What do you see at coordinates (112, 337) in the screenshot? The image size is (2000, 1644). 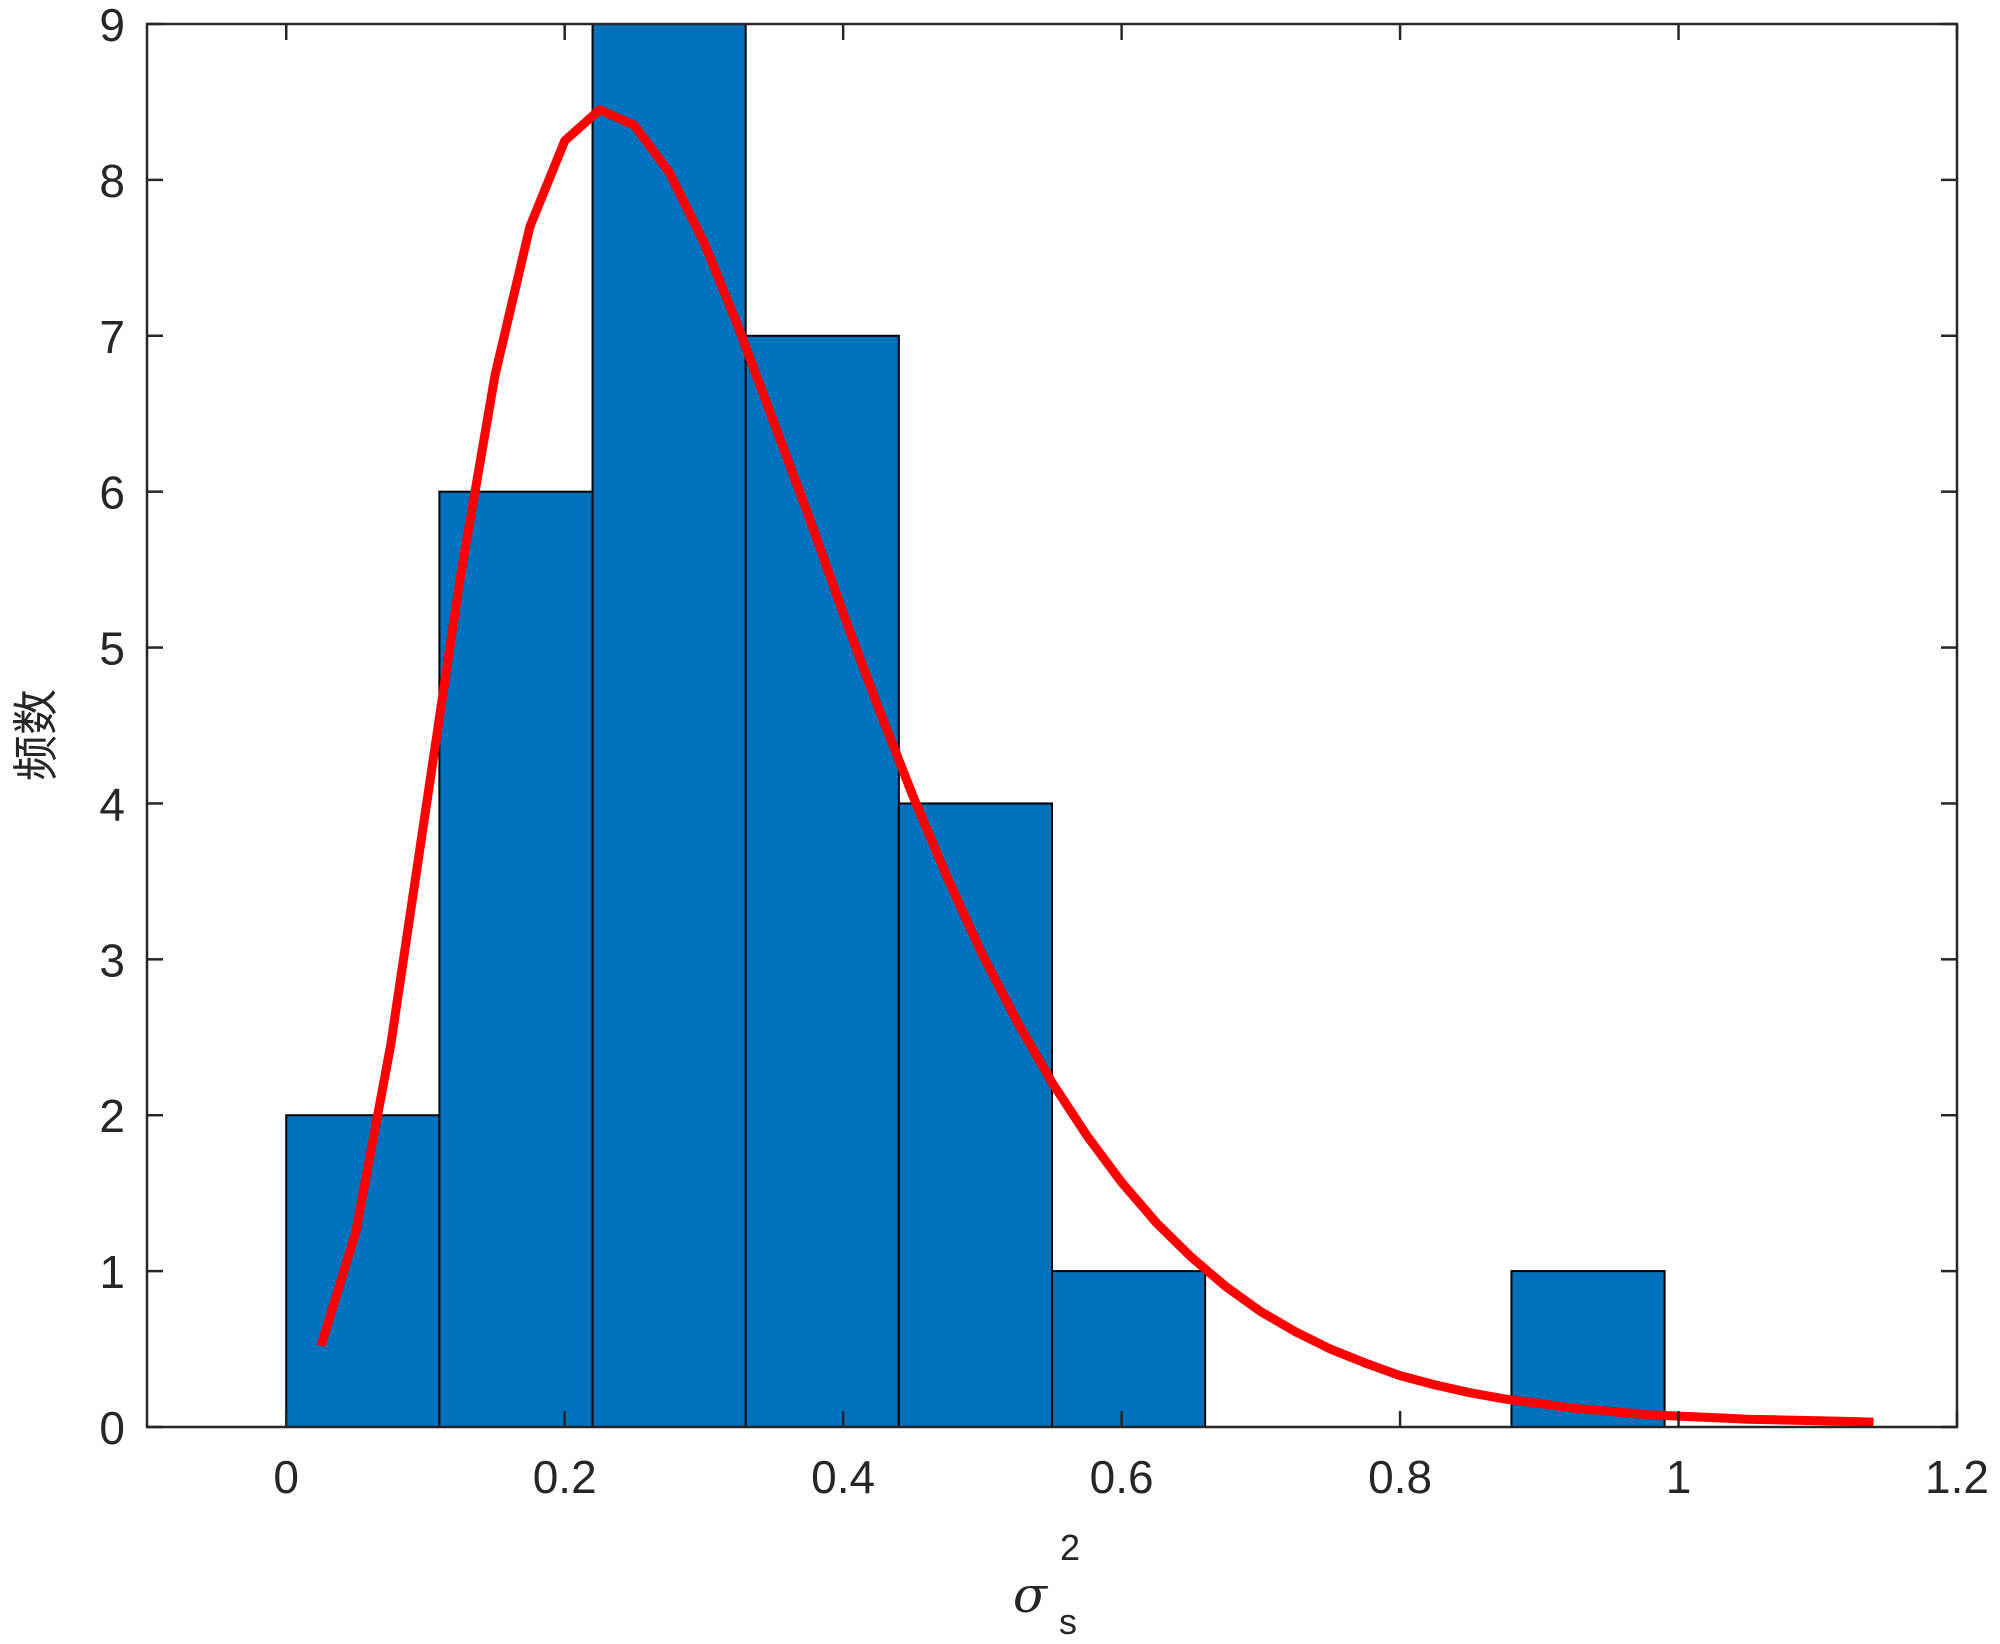 I see `y-tick-label-7: 7` at bounding box center [112, 337].